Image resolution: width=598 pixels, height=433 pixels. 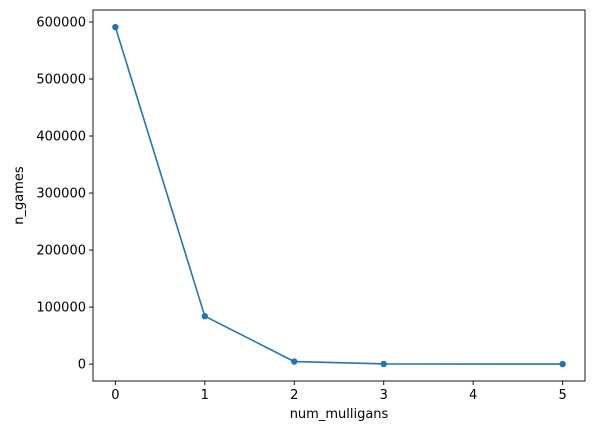 What do you see at coordinates (61, 251) in the screenshot?
I see `y-tick-label: 200000` at bounding box center [61, 251].